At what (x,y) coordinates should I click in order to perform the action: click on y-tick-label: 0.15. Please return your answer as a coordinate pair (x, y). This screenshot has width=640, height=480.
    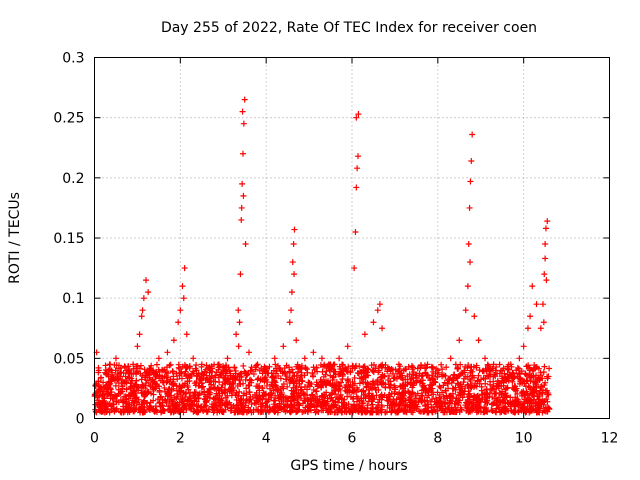
    Looking at the image, I should click on (68, 239).